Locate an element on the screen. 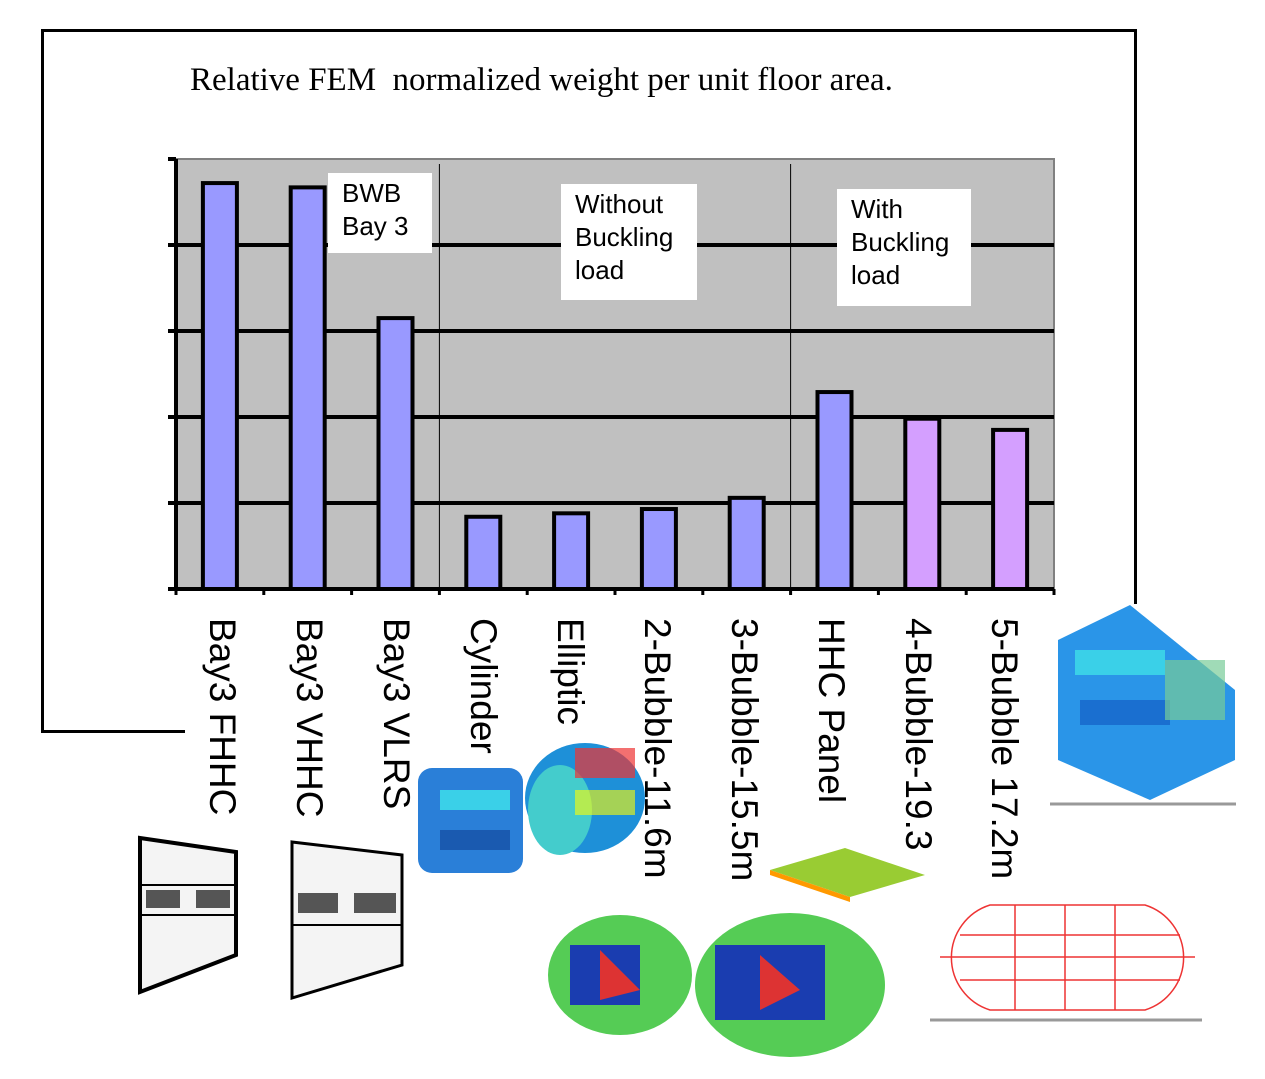 The width and height of the screenshot is (1265, 1079). frame-left-line is located at coordinates (42, 381).